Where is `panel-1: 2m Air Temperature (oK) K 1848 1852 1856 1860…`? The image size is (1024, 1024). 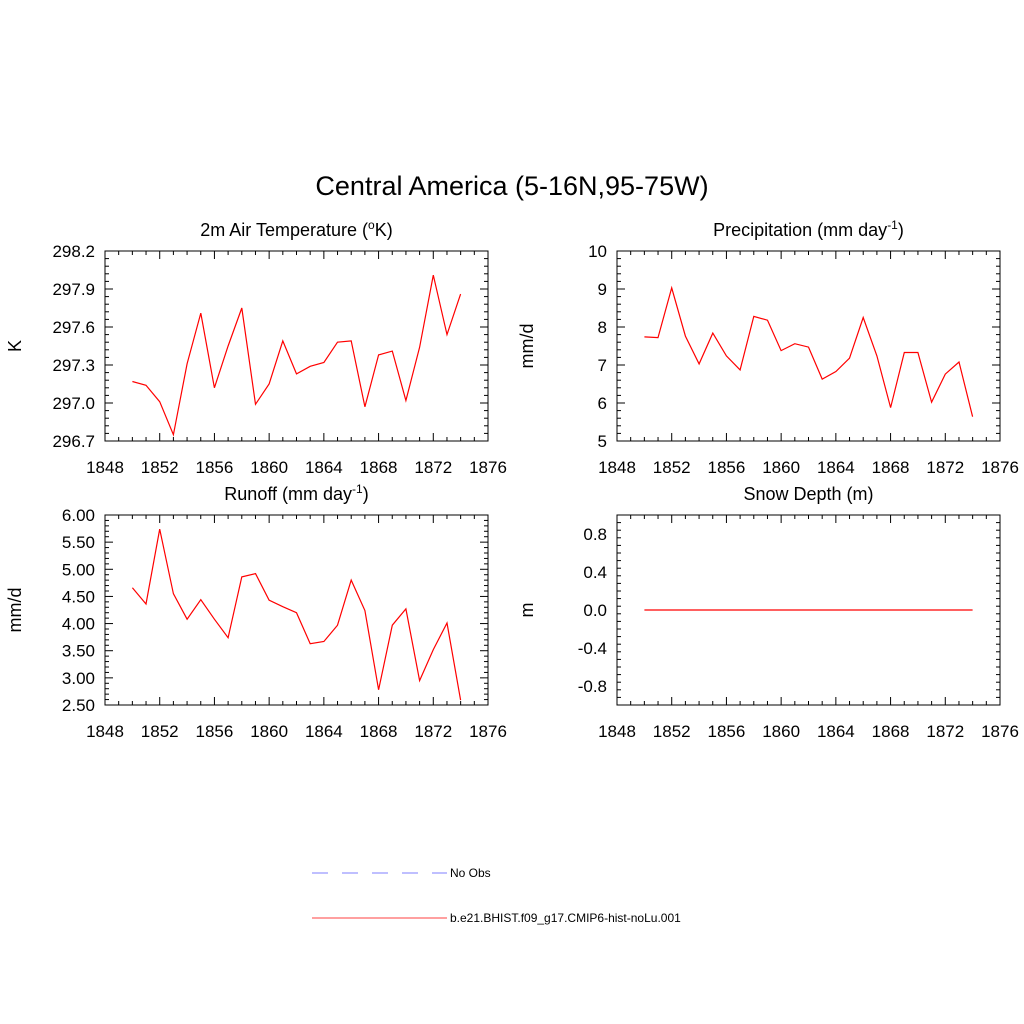 panel-1: 2m Air Temperature (oK) K 1848 1852 1856 1860… is located at coordinates (256, 347).